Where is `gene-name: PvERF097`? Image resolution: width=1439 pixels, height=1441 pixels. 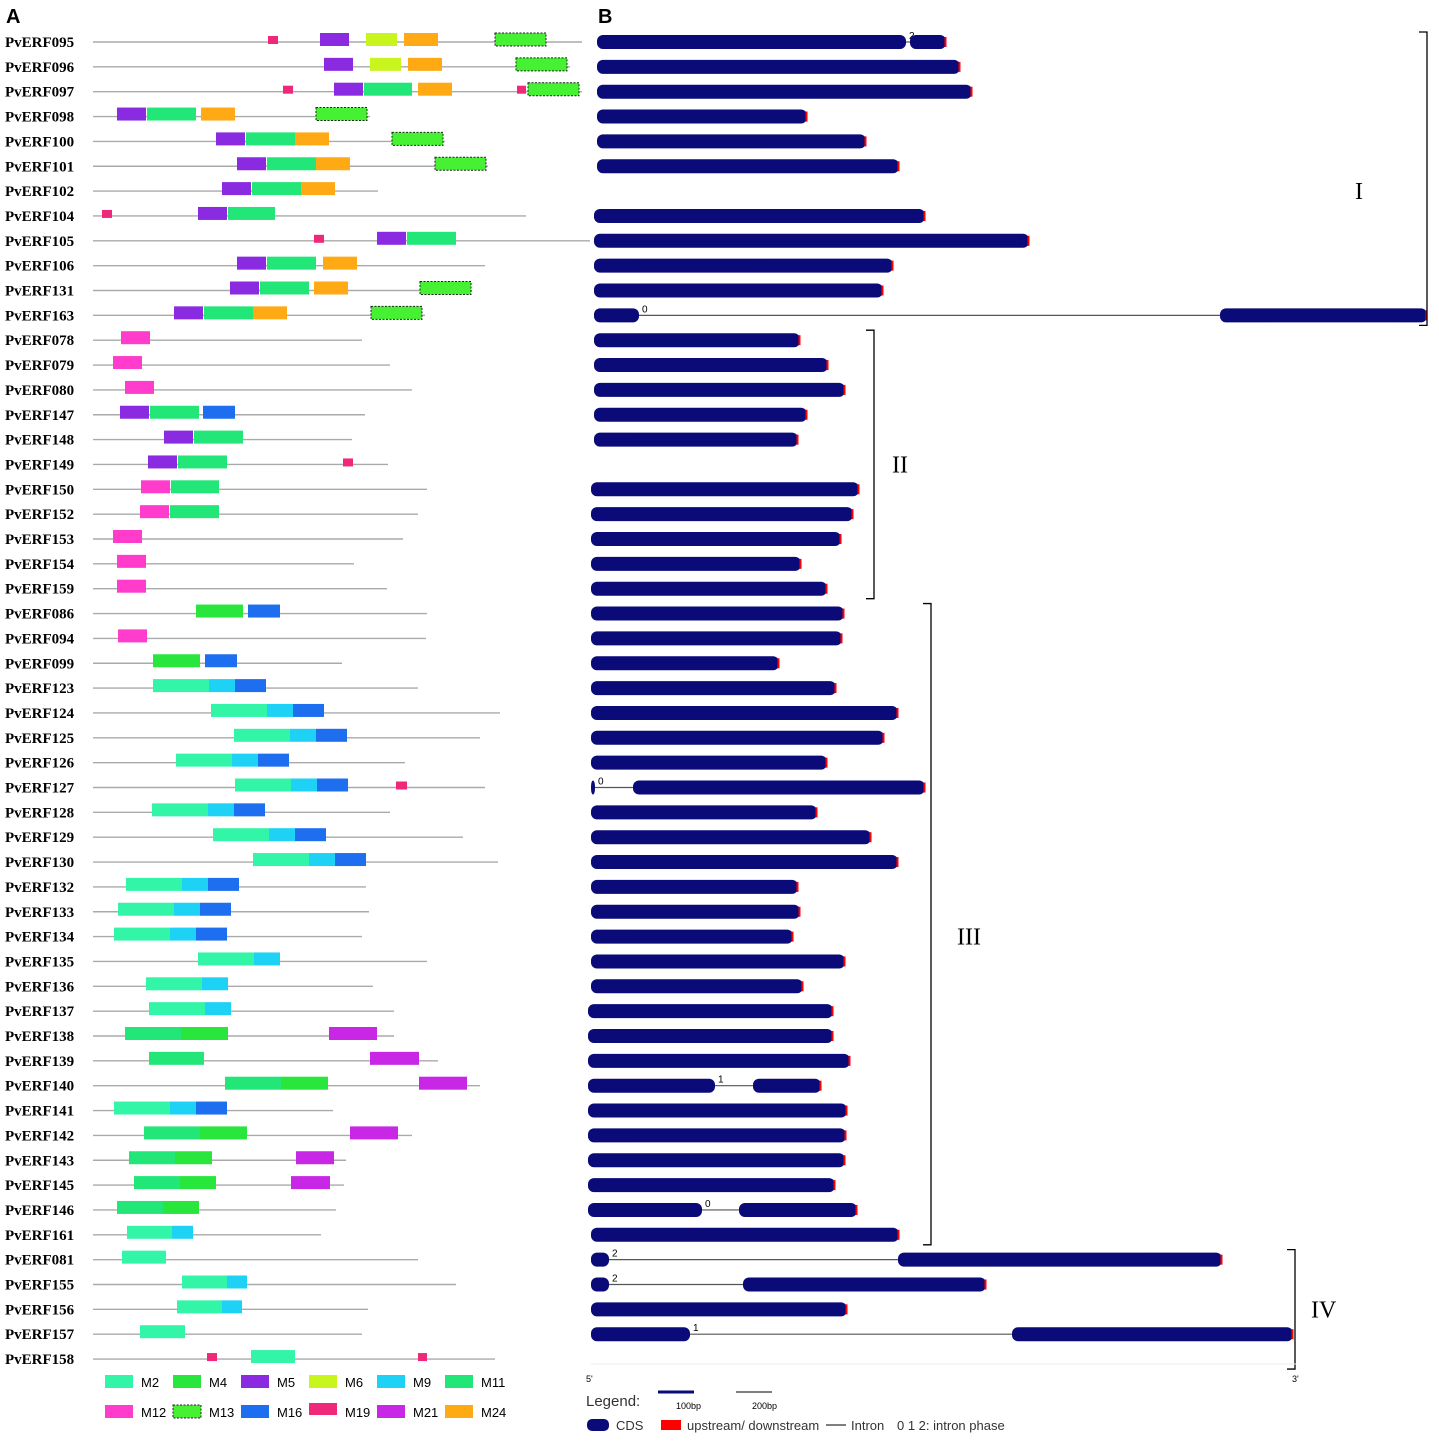
gene-name: PvERF097 is located at coordinates (40, 93).